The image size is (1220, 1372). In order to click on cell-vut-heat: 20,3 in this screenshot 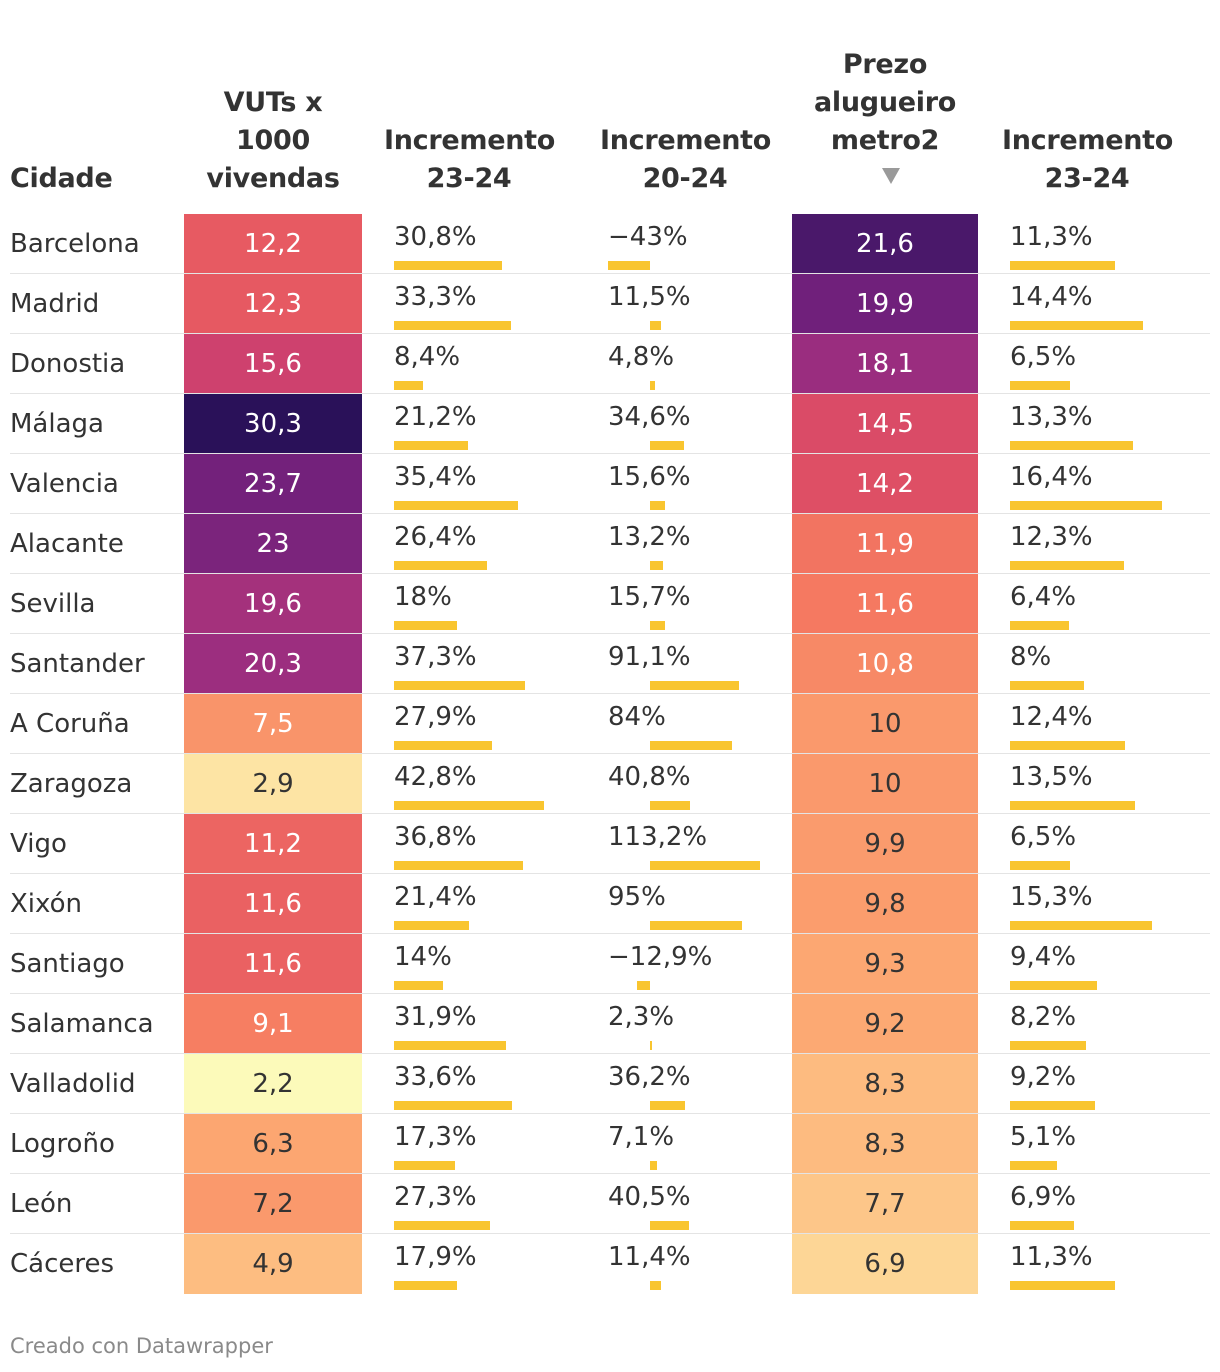, I will do `click(273, 664)`.